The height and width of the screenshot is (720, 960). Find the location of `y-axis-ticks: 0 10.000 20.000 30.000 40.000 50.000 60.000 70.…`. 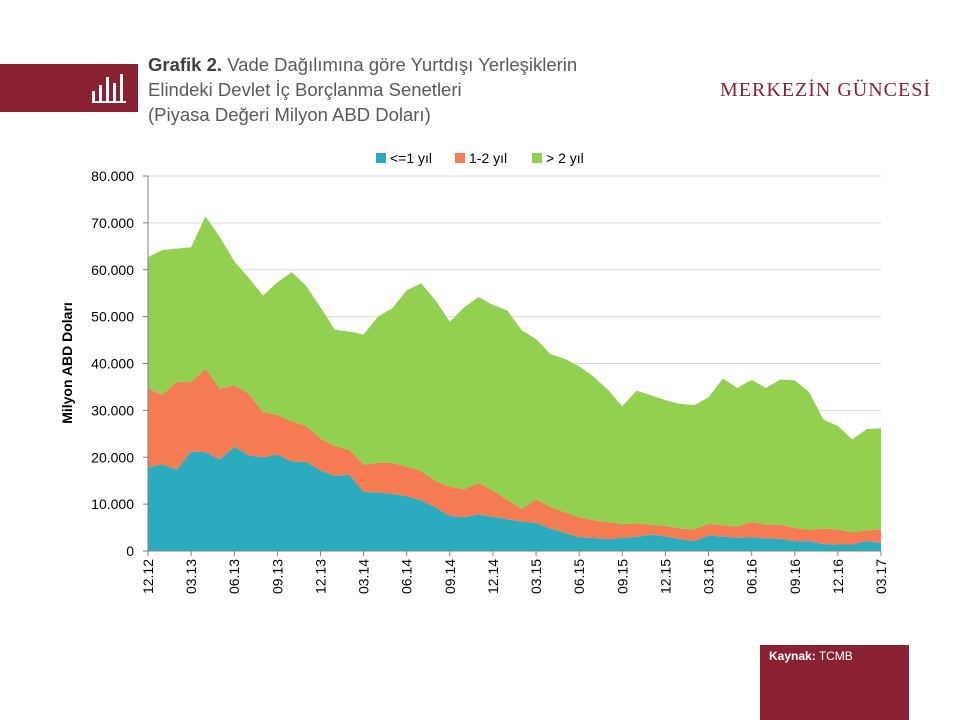

y-axis-ticks: 0 10.000 20.000 30.000 40.000 50.000 60.000 70.… is located at coordinates (119, 363).